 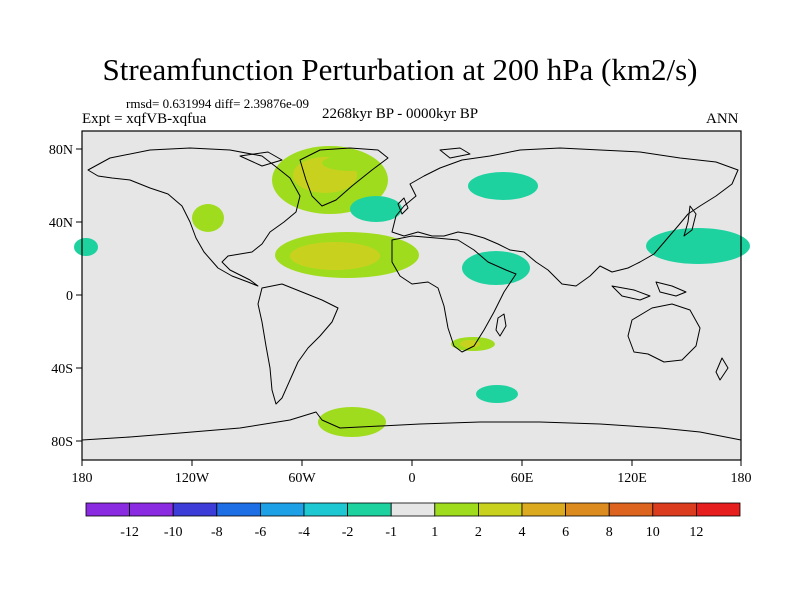 I want to click on colorbar-label: 1, so click(x=434, y=532).